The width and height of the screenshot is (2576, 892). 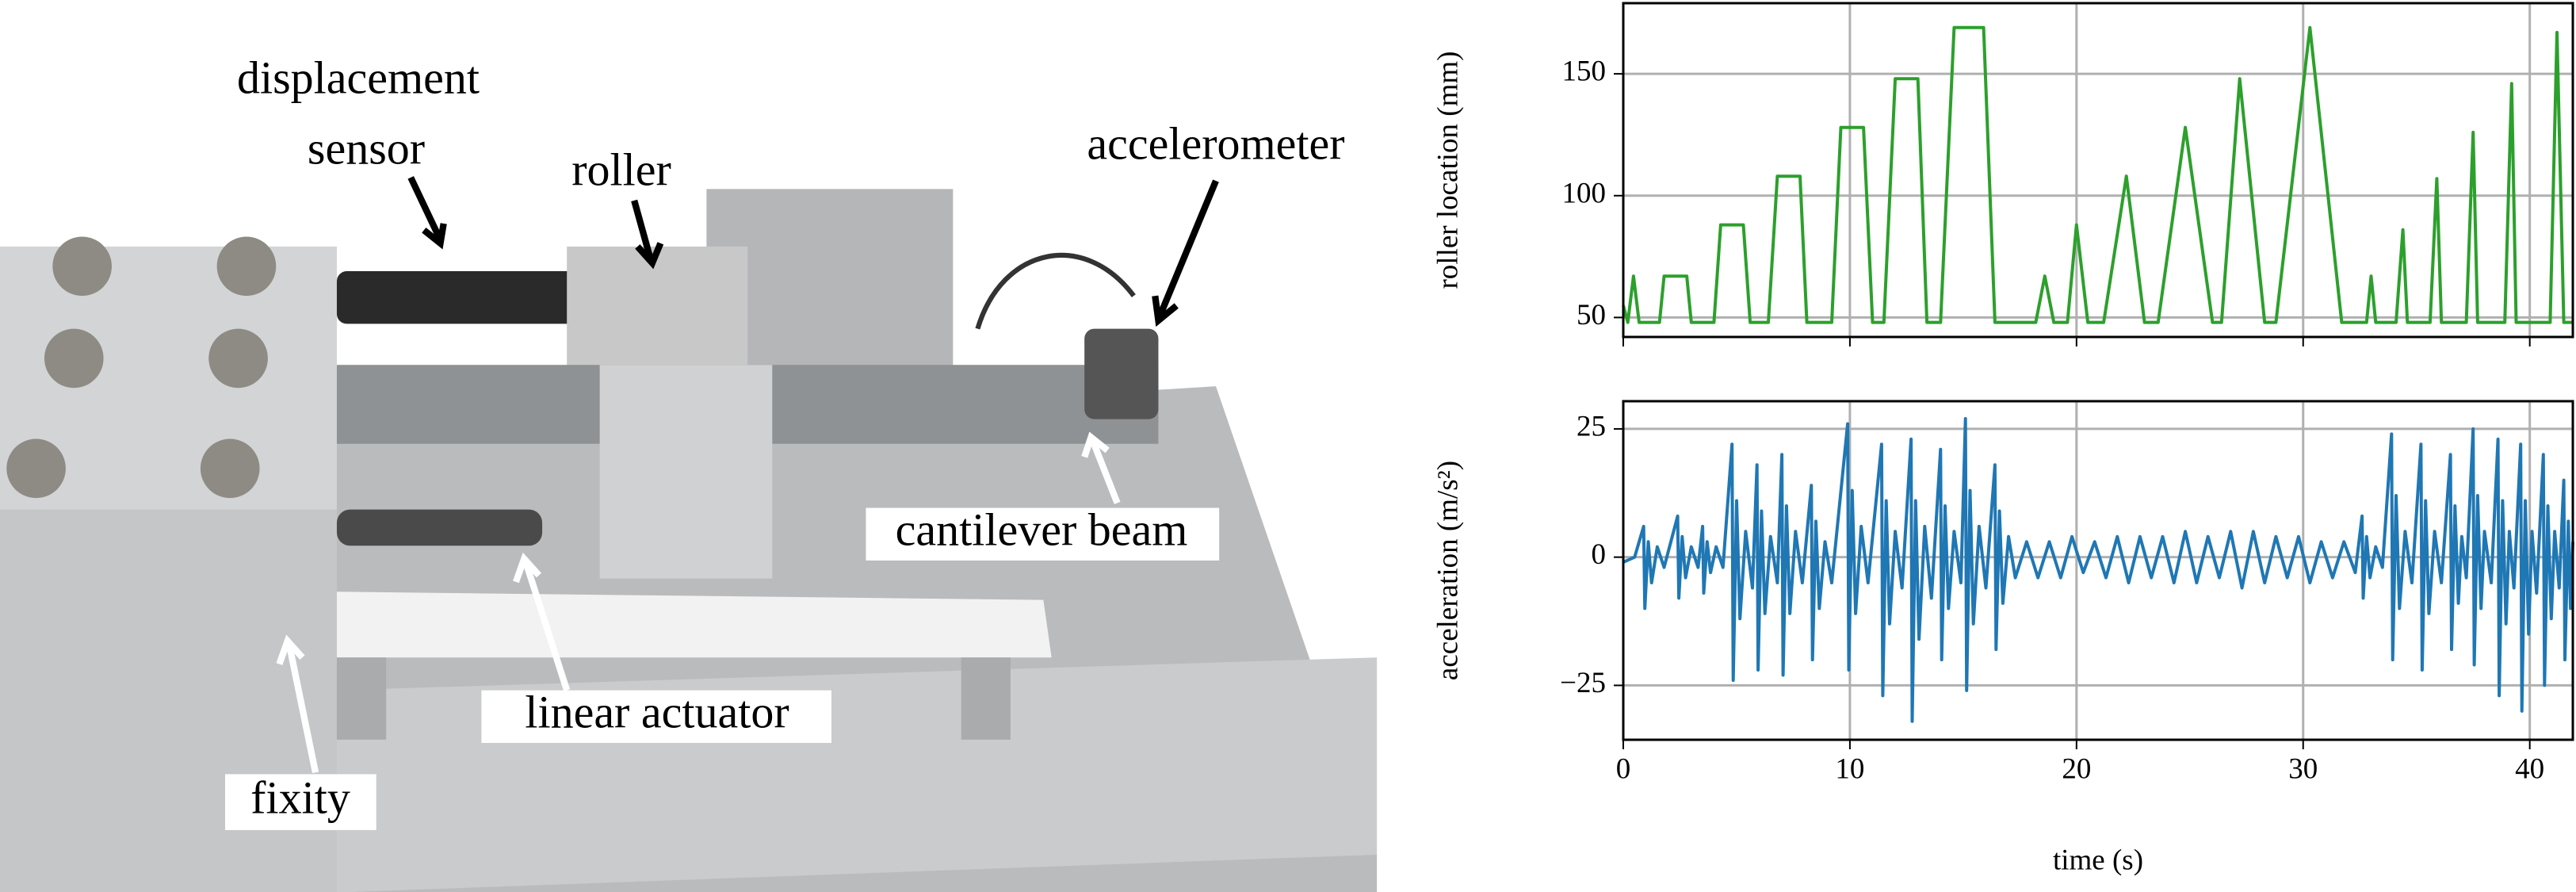 What do you see at coordinates (2076, 768) in the screenshot?
I see `x-tick-label: 20` at bounding box center [2076, 768].